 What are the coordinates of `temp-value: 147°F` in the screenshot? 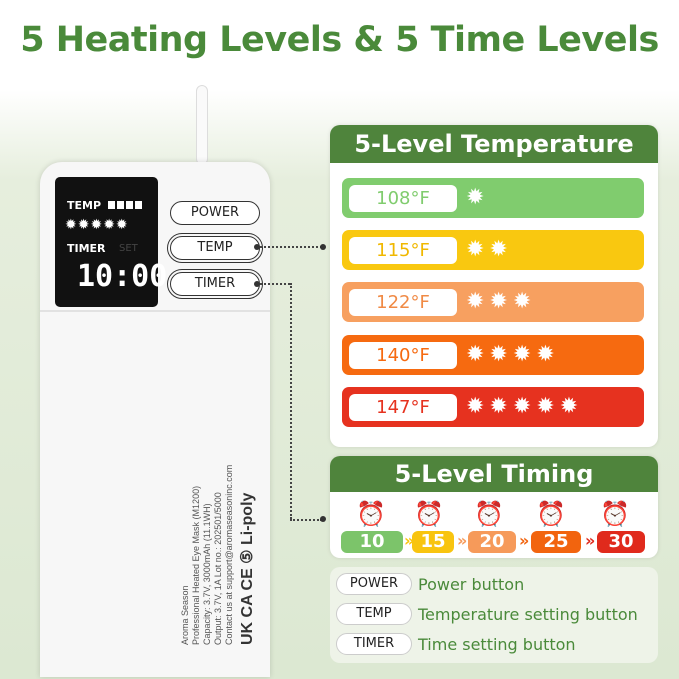 It's located at (403, 407).